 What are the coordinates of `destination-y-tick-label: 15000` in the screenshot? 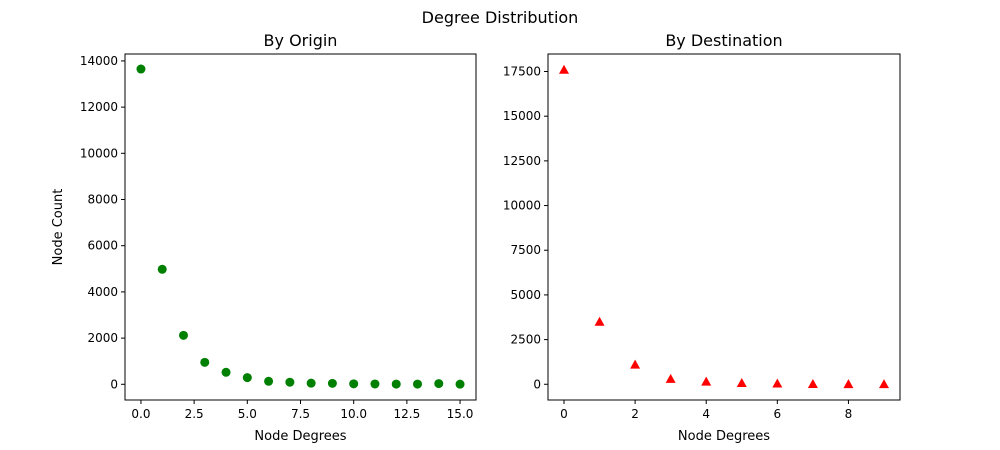 It's located at (522, 116).